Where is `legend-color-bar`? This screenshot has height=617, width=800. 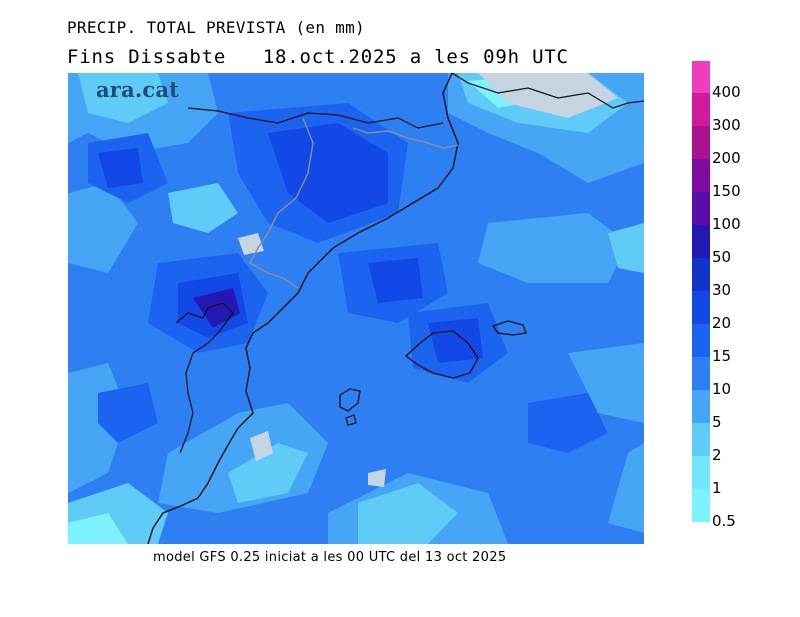 legend-color-bar is located at coordinates (701, 291).